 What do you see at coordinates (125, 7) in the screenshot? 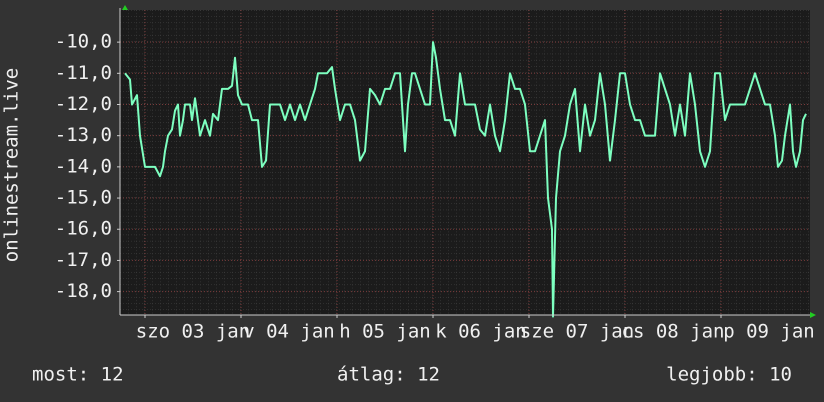
I see `y-arrow` at bounding box center [125, 7].